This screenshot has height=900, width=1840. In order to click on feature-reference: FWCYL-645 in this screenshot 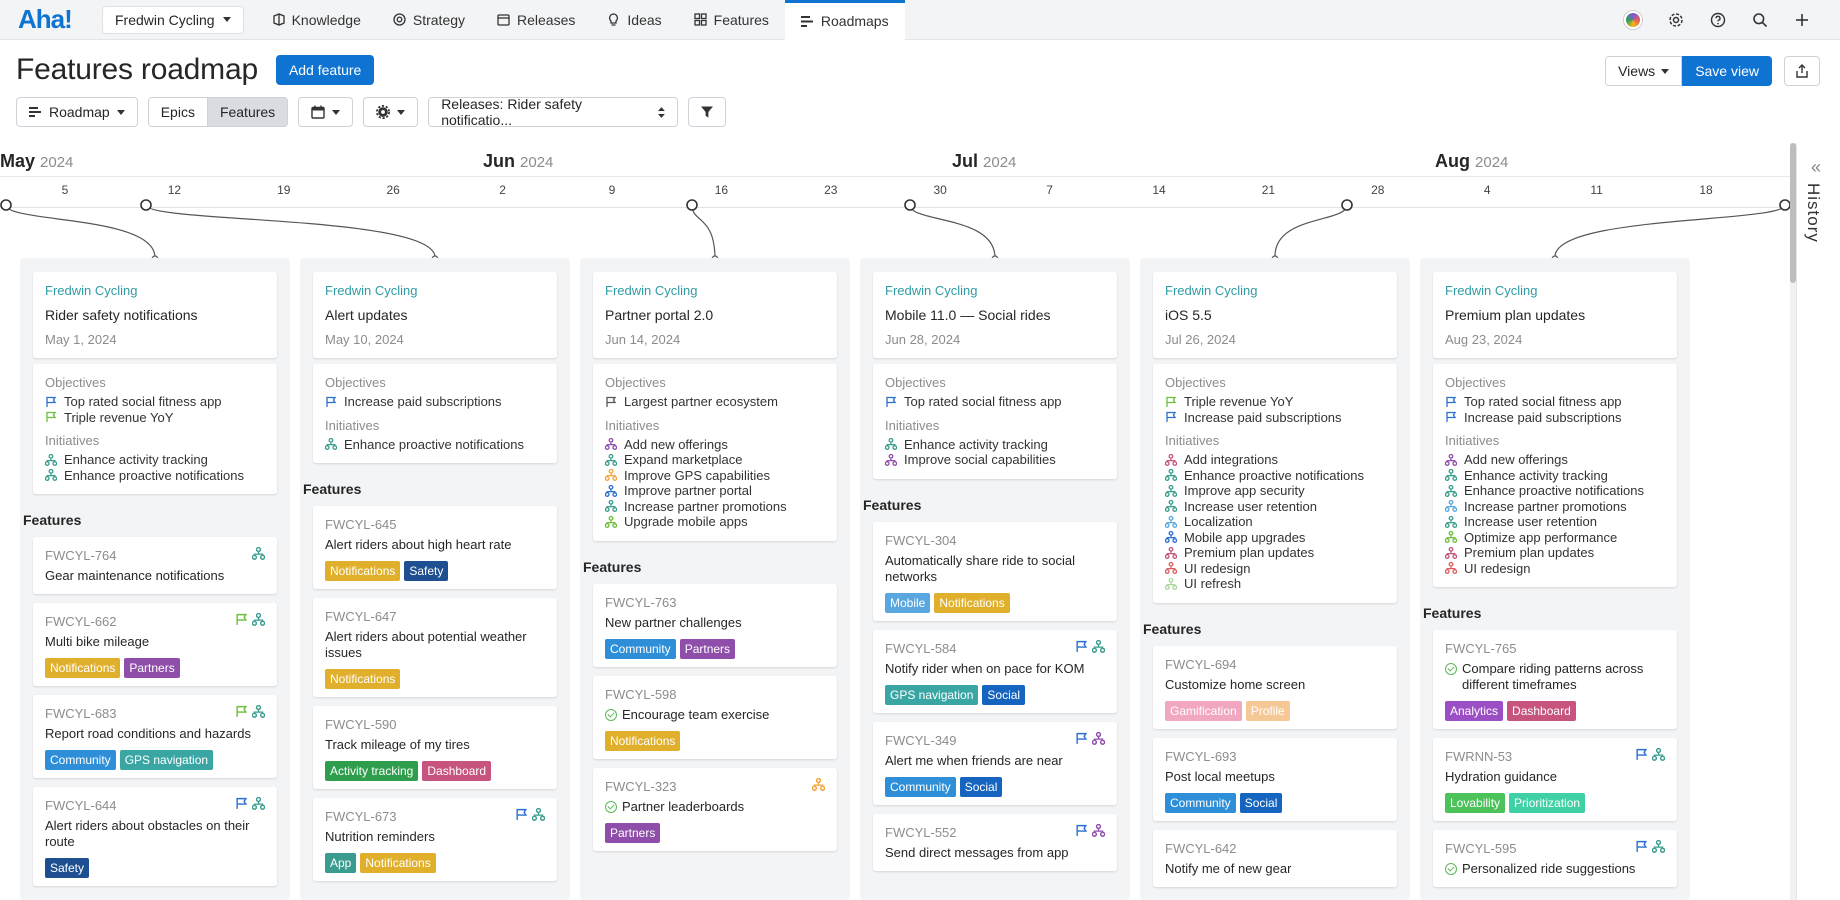, I will do `click(361, 524)`.